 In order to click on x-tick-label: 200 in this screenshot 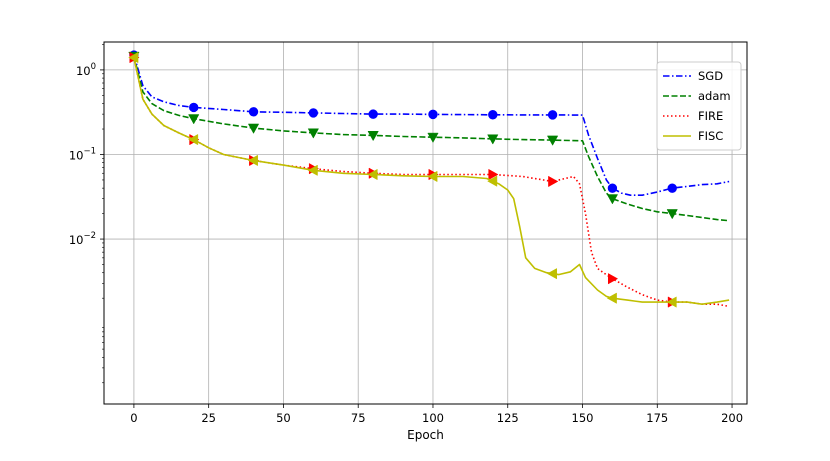, I will do `click(732, 418)`.